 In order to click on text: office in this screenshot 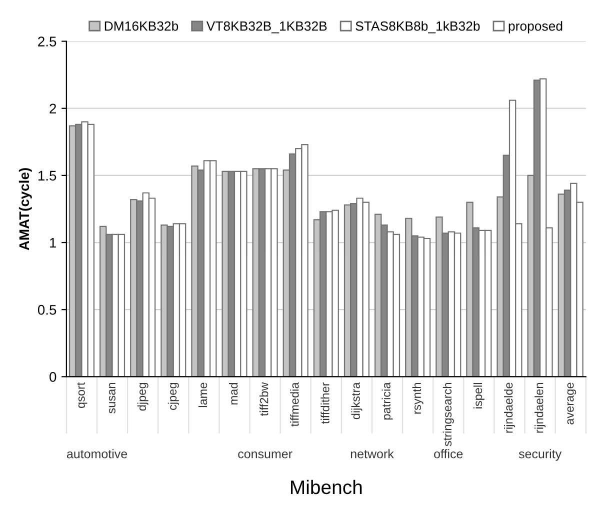, I will do `click(448, 453)`.